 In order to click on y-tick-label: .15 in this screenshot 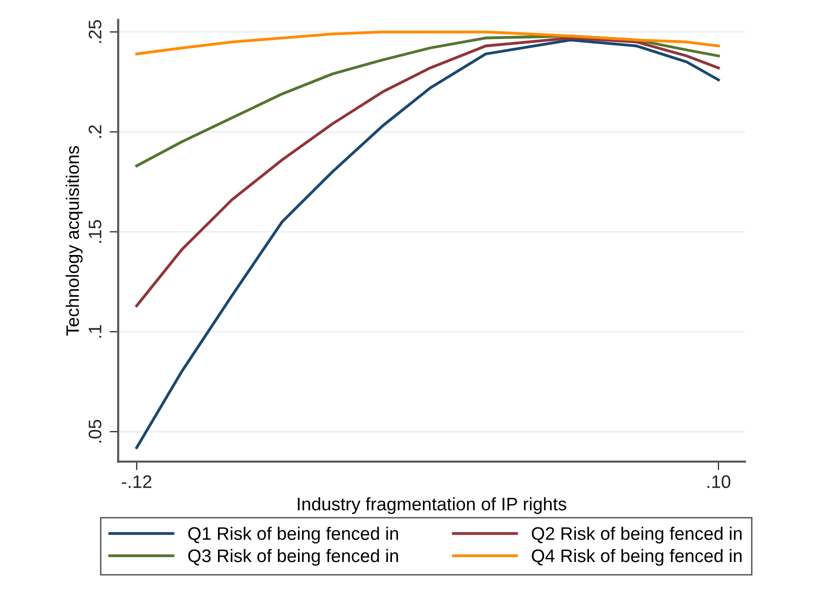, I will do `click(95, 231)`.